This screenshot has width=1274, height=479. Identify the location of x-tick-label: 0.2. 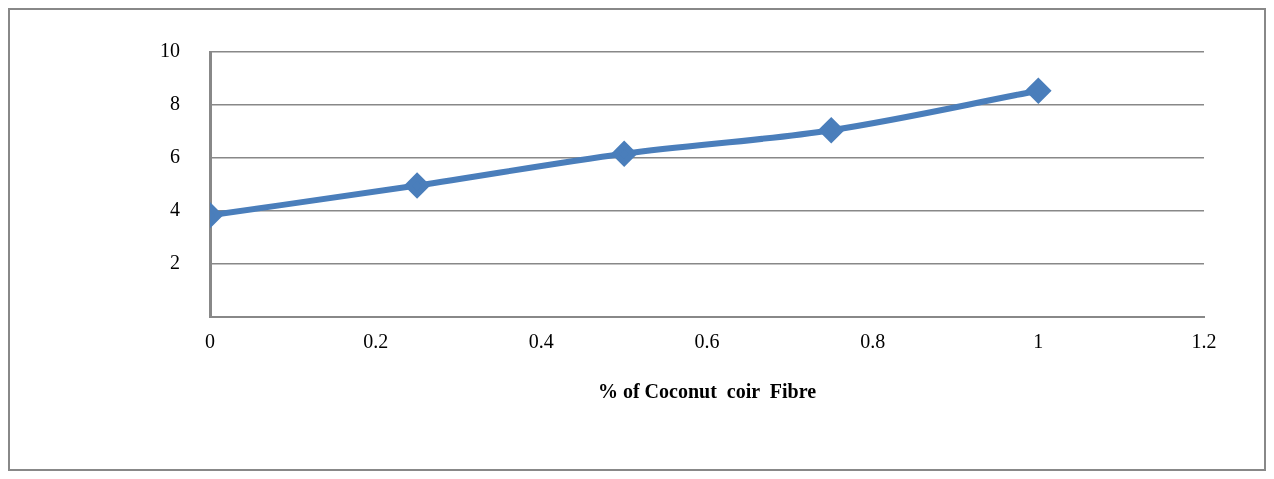
(376, 341).